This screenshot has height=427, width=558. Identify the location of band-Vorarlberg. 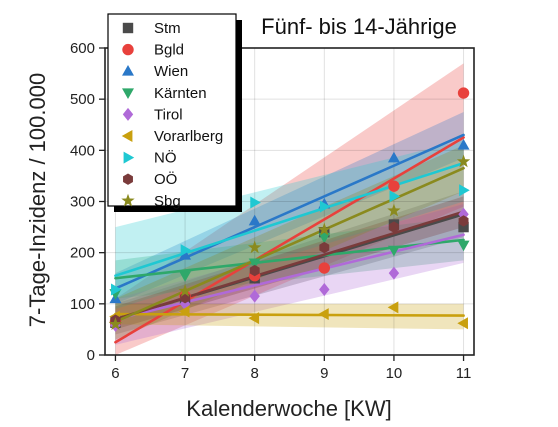
(289, 316).